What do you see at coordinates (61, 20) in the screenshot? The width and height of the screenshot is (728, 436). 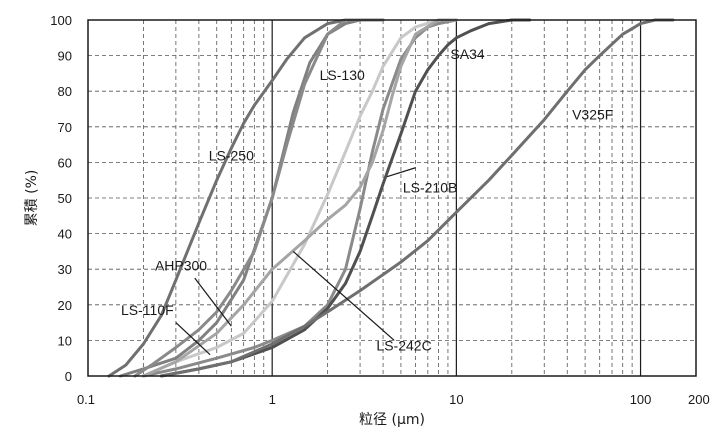 I see `y-tick-label: 100` at bounding box center [61, 20].